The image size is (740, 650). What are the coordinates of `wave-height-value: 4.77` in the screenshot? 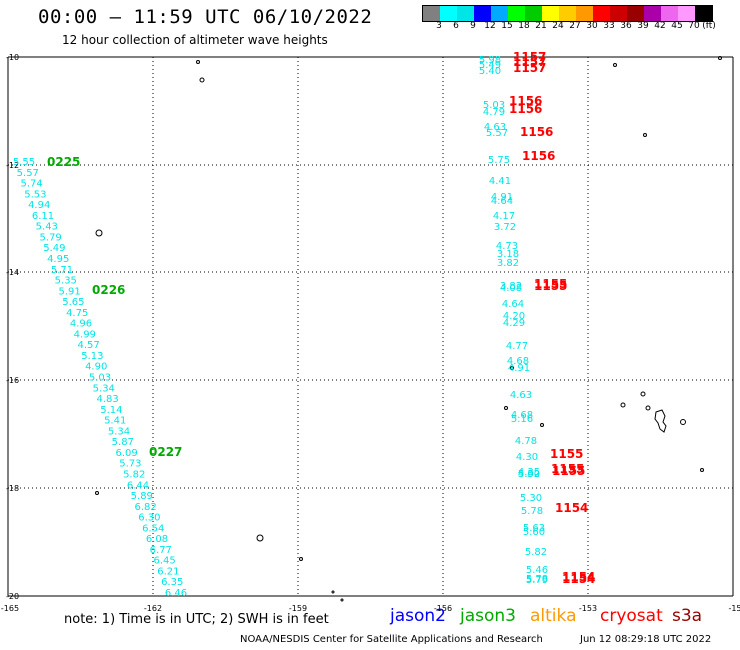 It's located at (517, 346).